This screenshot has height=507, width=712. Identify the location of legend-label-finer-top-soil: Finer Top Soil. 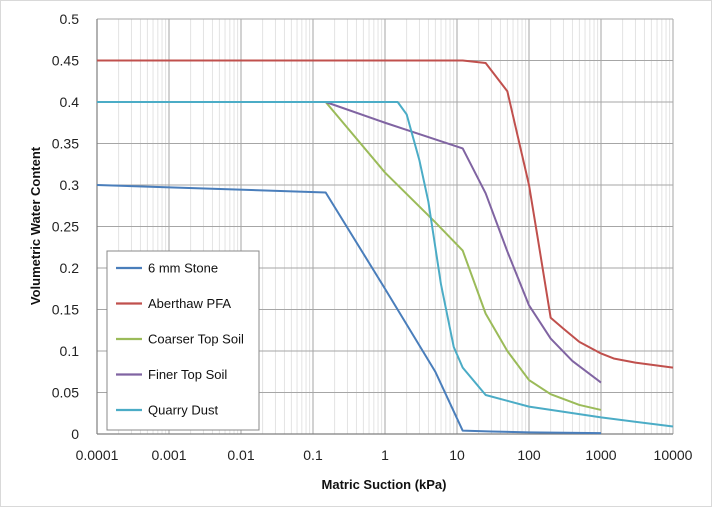
(187, 374).